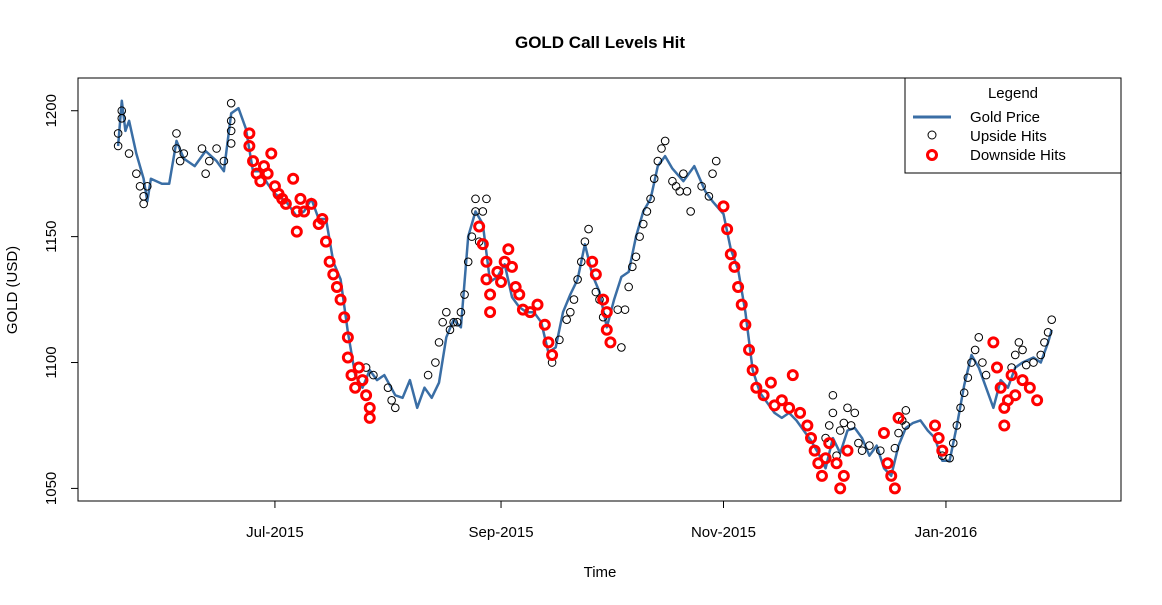 This screenshot has height=605, width=1162. Describe the element at coordinates (946, 532) in the screenshot. I see `x-tick-label: Jan-2016` at that location.